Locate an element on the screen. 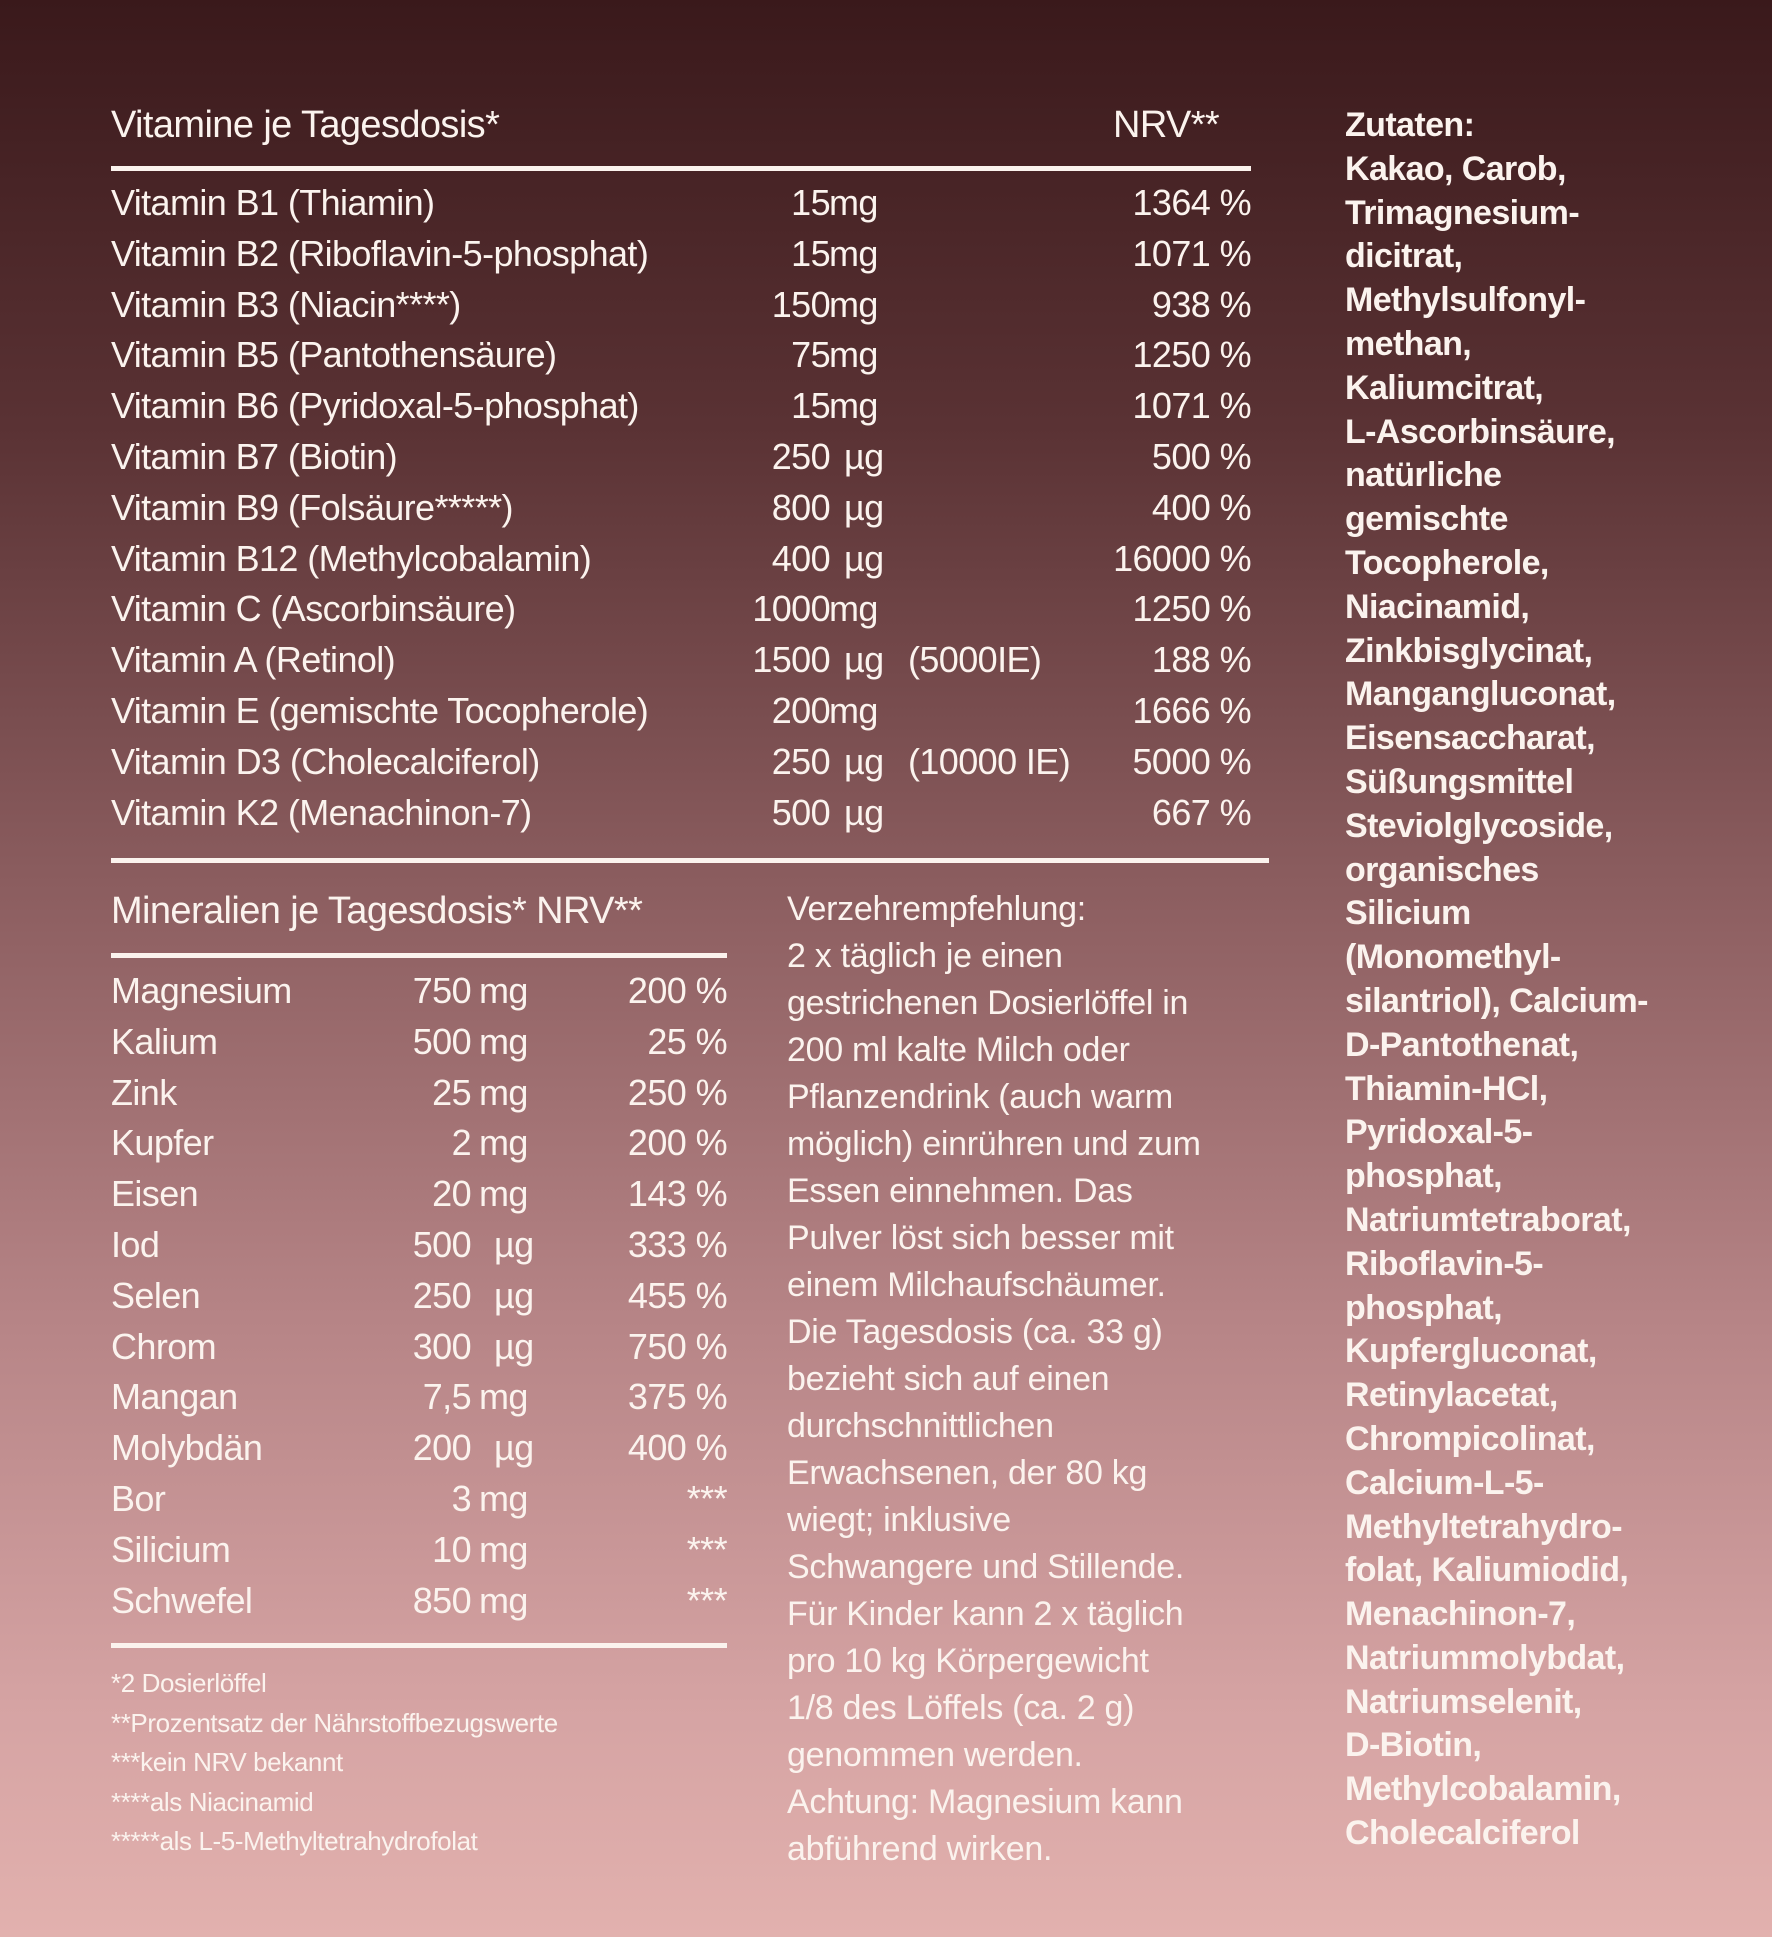  mineral-row: Selen 250 µg 455 % is located at coordinates (419, 1299).